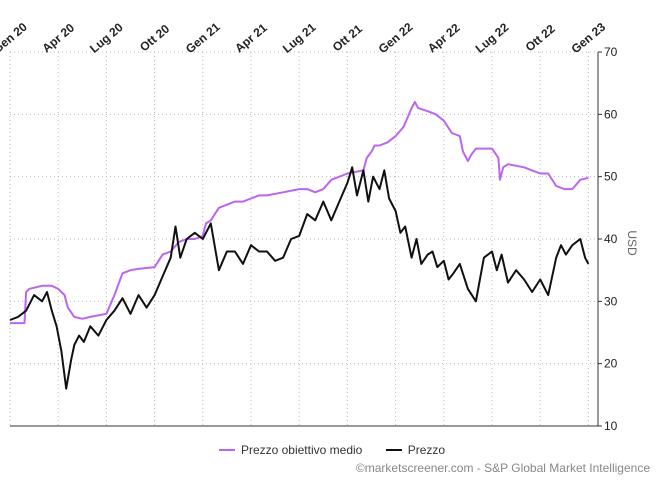  What do you see at coordinates (106, 38) in the screenshot?
I see `x-tick-label: Lug 20` at bounding box center [106, 38].